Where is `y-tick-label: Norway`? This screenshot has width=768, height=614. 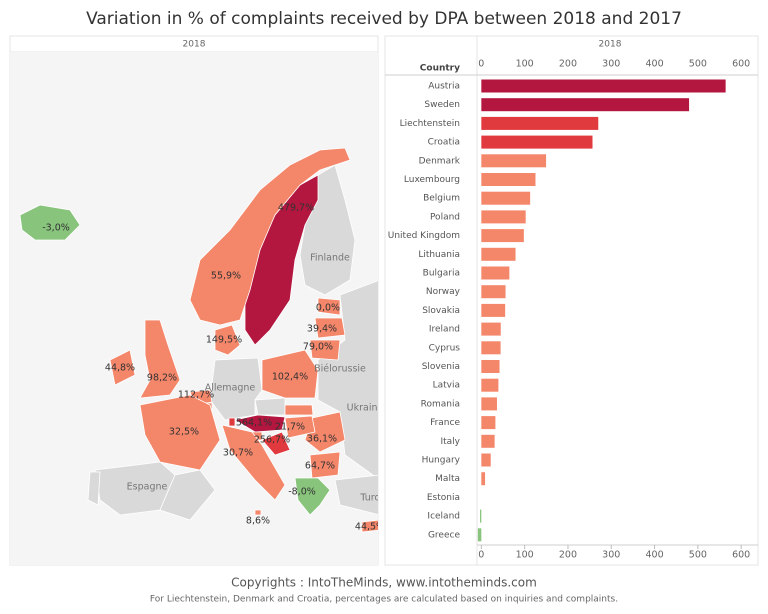
y-tick-label: Norway is located at coordinates (443, 292).